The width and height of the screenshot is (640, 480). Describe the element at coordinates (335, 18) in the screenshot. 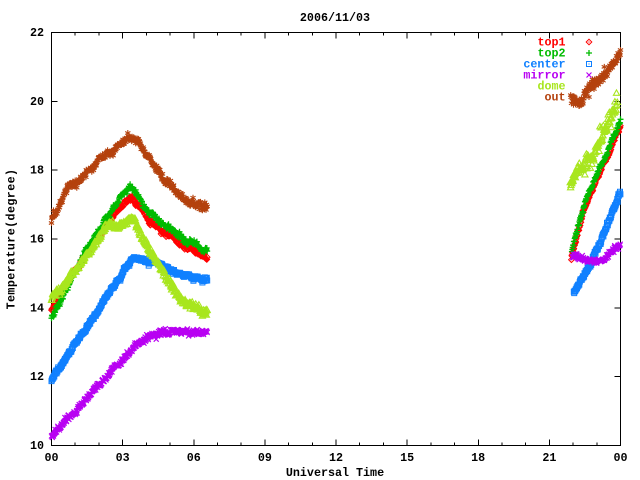

I see `svg-text: 2006/11/03` at that location.